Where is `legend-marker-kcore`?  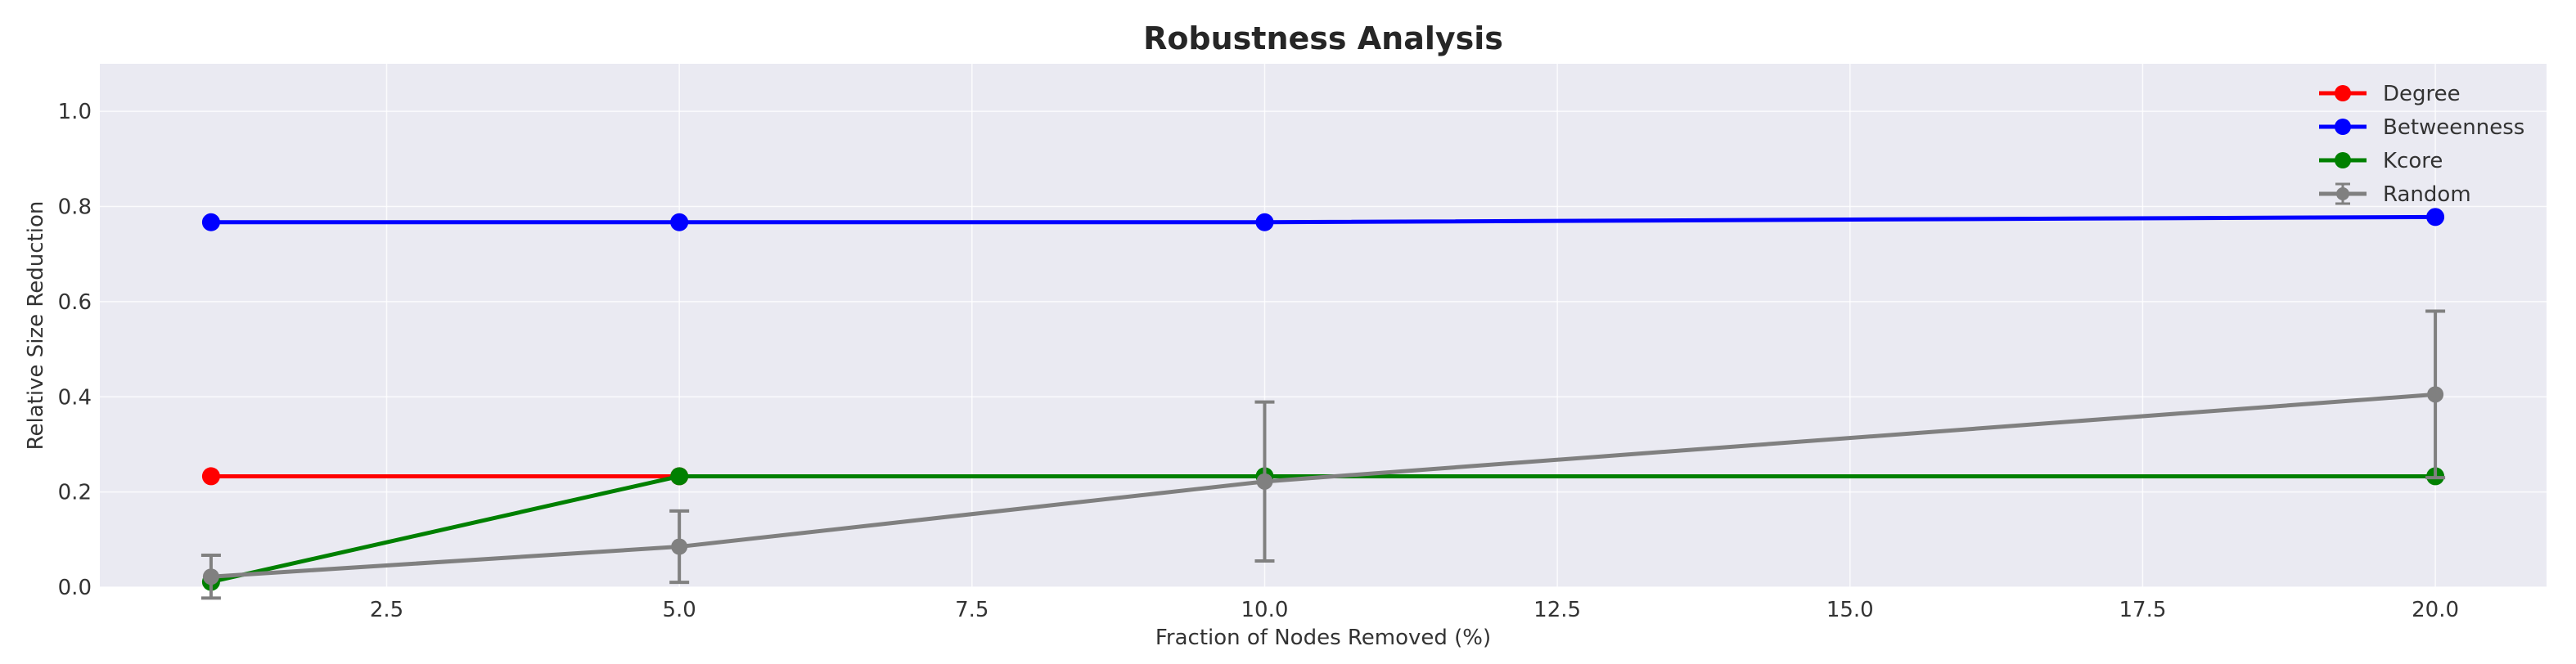
legend-marker-kcore is located at coordinates (2343, 160).